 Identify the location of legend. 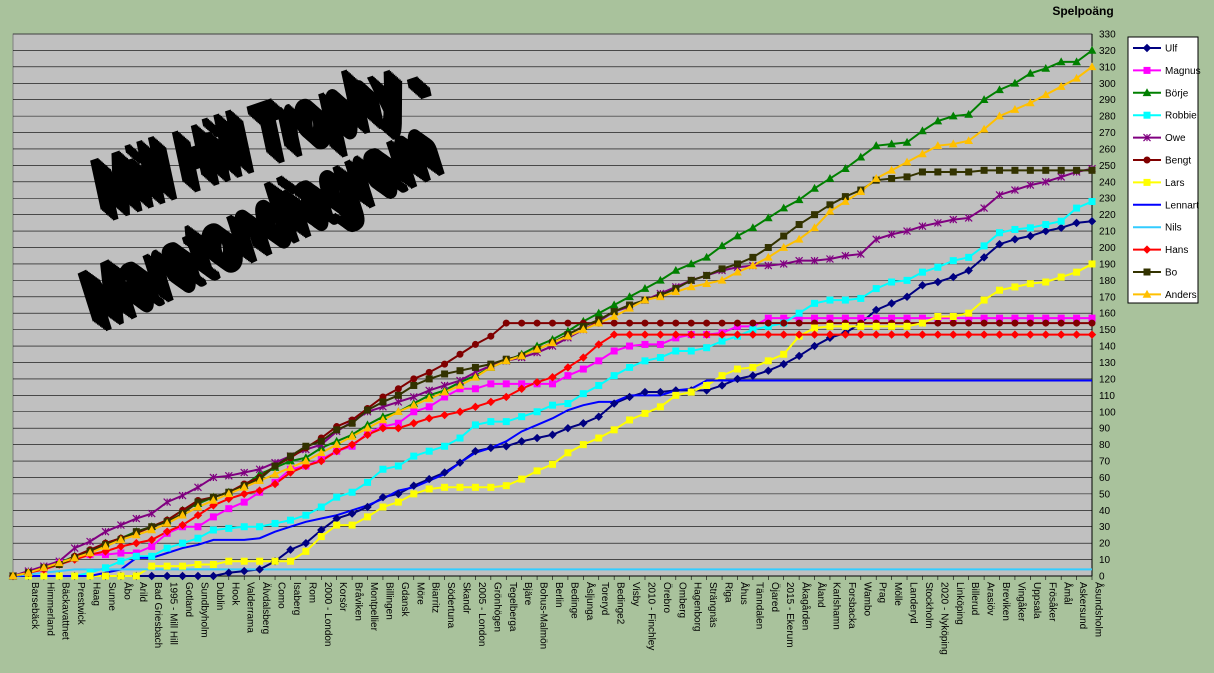
(1163, 170).